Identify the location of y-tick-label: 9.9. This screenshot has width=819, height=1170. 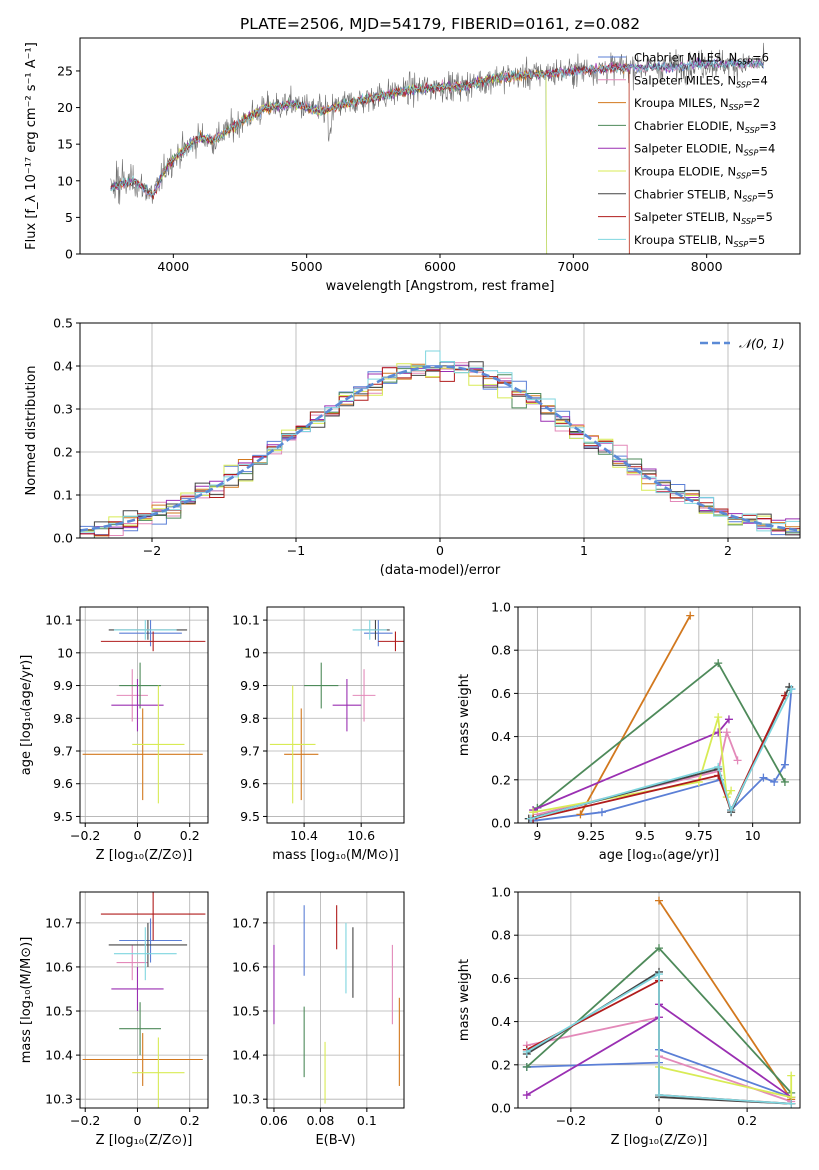
(250, 685).